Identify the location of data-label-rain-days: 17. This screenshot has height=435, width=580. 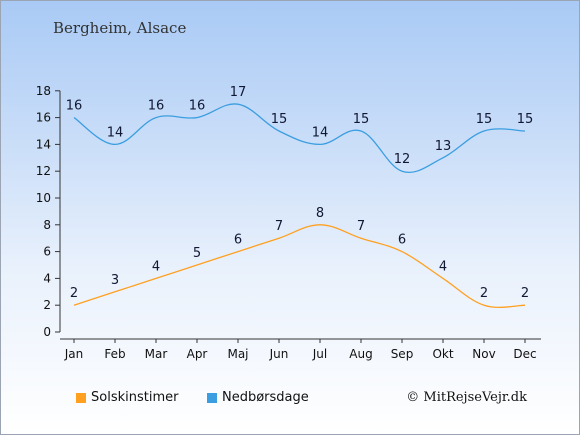
(238, 92).